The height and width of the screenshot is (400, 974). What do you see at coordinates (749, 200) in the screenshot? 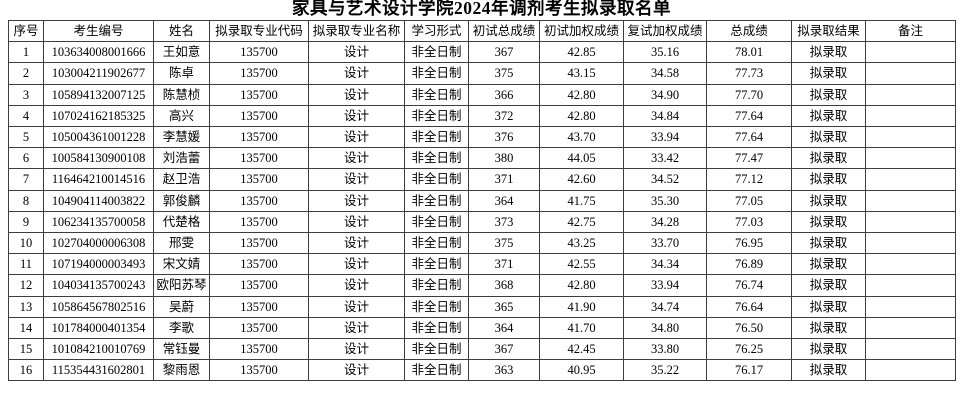
I see `cell-total-score: 77.05` at bounding box center [749, 200].